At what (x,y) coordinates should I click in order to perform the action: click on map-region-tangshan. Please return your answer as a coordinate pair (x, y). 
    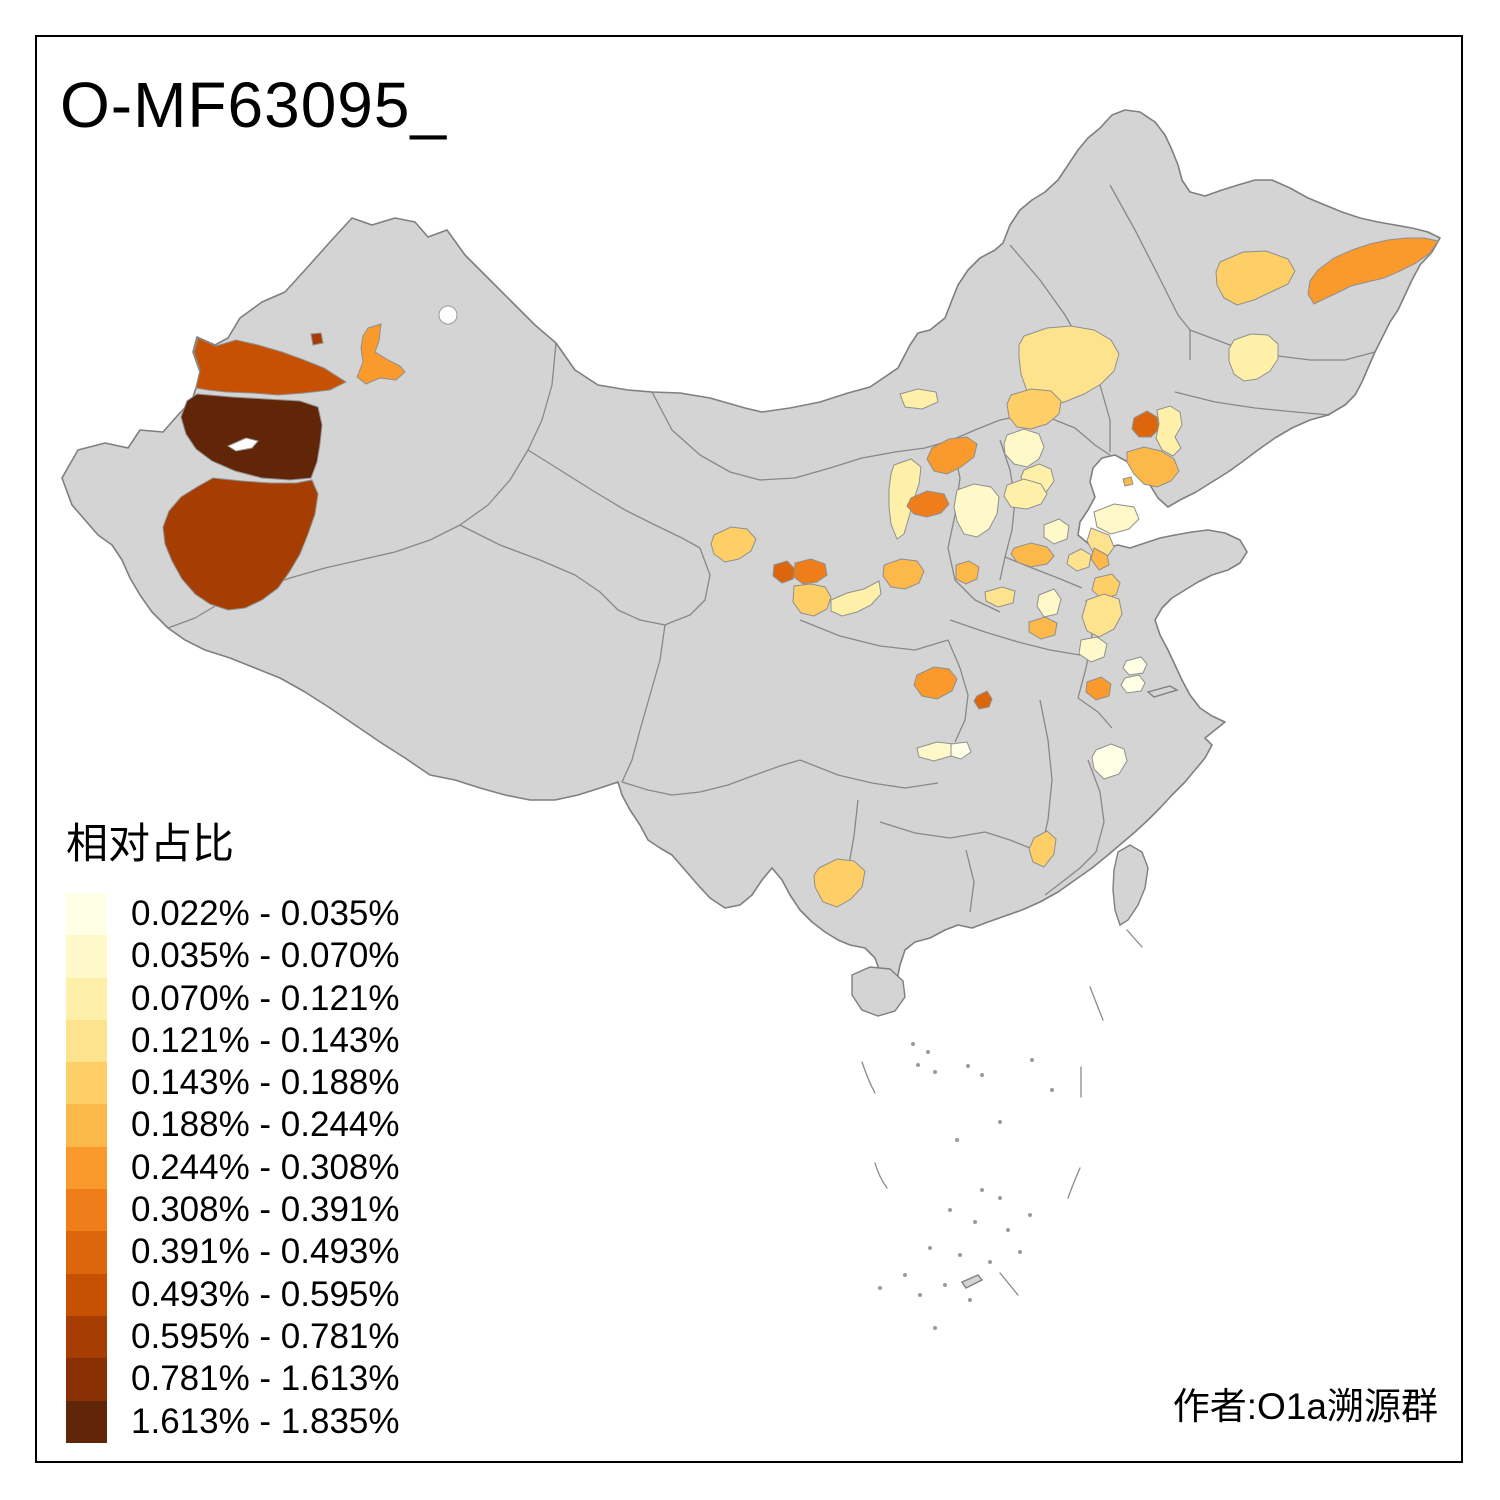
    Looking at the image, I should click on (1145, 424).